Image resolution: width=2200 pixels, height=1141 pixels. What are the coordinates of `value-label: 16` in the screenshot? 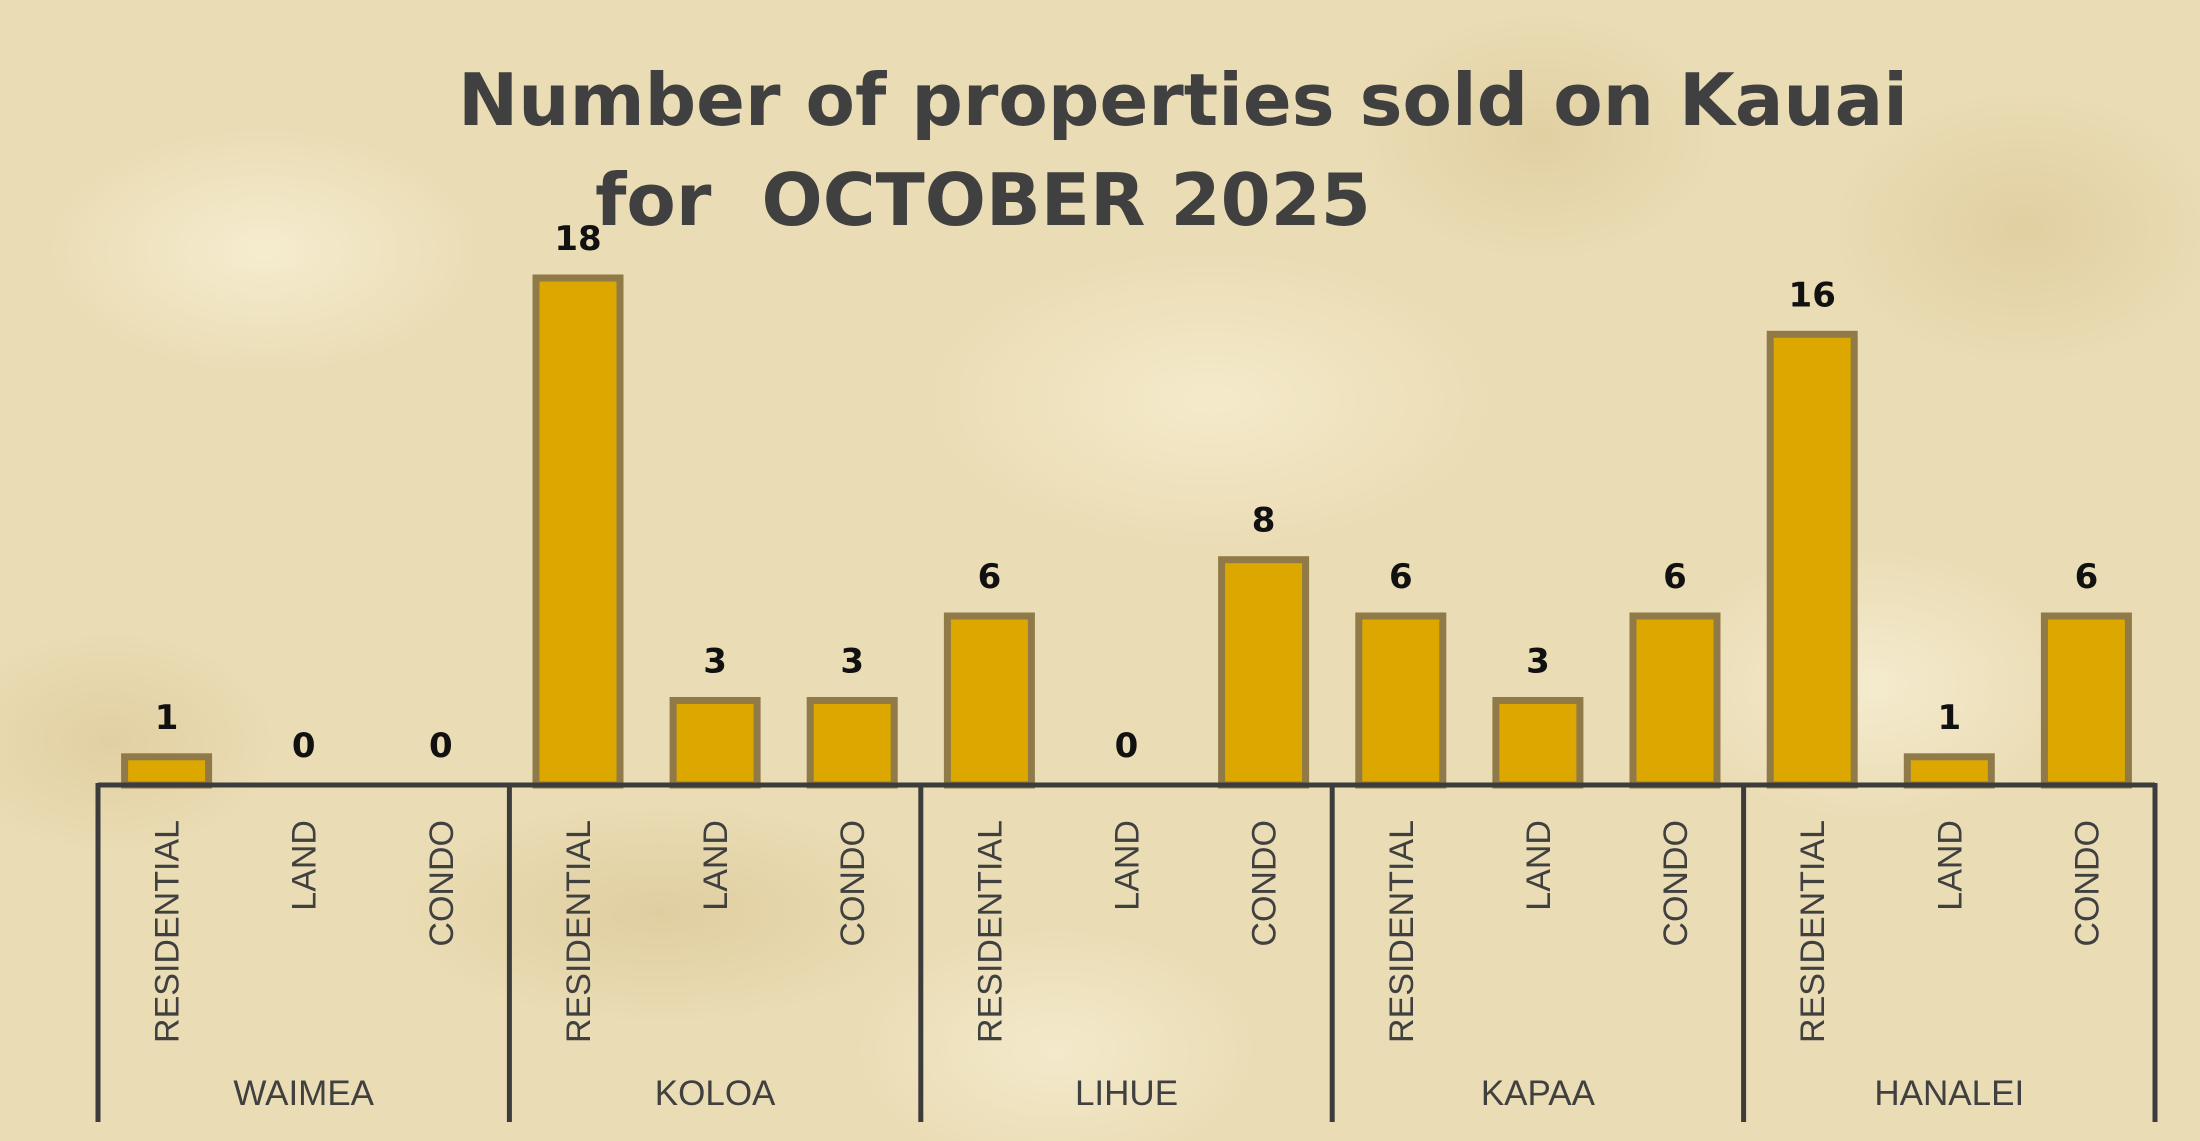 It's located at (1812, 295).